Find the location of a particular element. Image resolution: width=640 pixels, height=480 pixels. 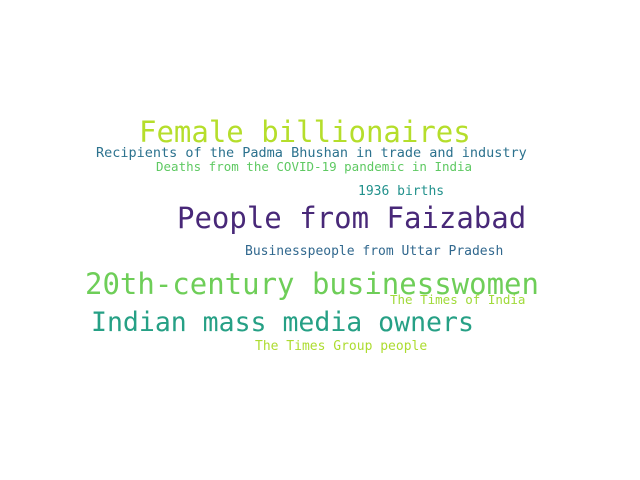

word-businesspeople-uttar-pradesh: Businesspeople from Uttar Pradesh is located at coordinates (374, 251).